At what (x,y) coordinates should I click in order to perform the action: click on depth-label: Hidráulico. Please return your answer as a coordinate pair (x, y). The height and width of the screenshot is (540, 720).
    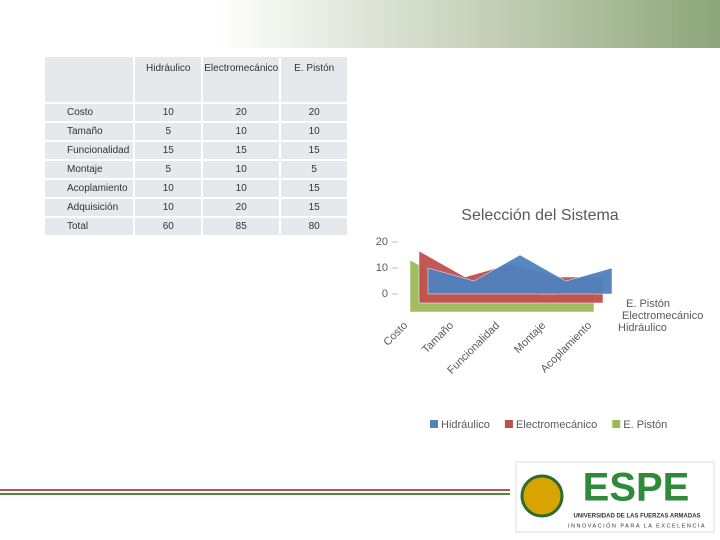
    Looking at the image, I should click on (642, 328).